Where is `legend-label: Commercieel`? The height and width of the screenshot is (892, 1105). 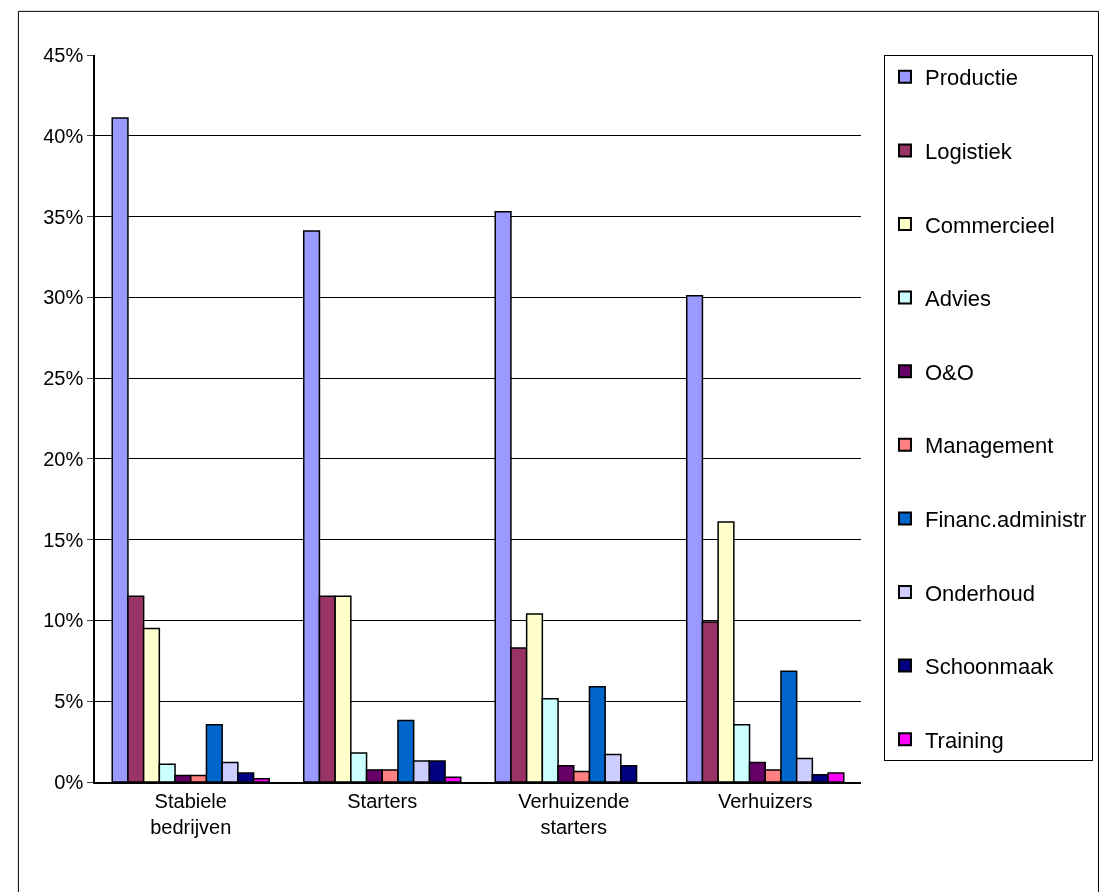 legend-label: Commercieel is located at coordinates (989, 225).